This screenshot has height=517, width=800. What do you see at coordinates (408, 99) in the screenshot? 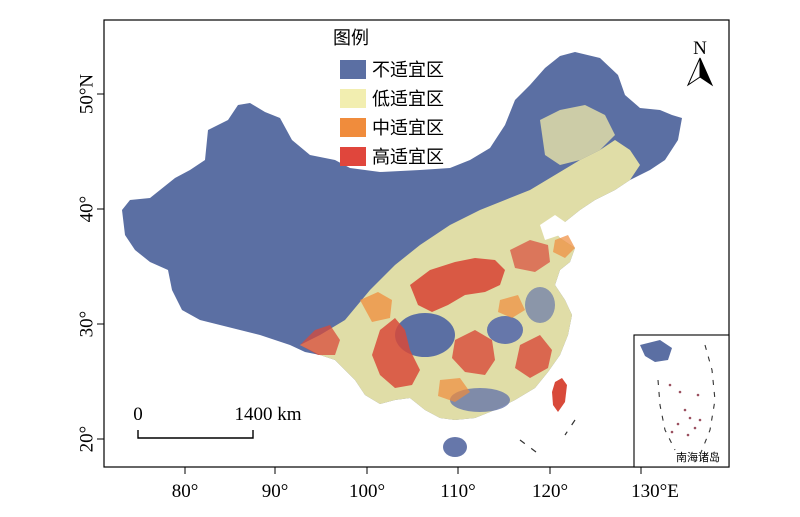
I see `legend-label-1: 低适宜区` at bounding box center [408, 99].